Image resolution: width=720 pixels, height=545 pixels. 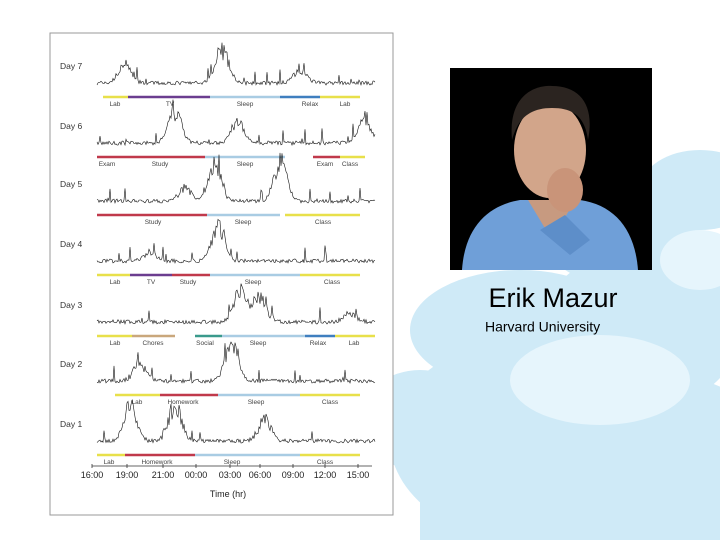 What do you see at coordinates (154, 343) in the screenshot?
I see `activity-label: Chores` at bounding box center [154, 343].